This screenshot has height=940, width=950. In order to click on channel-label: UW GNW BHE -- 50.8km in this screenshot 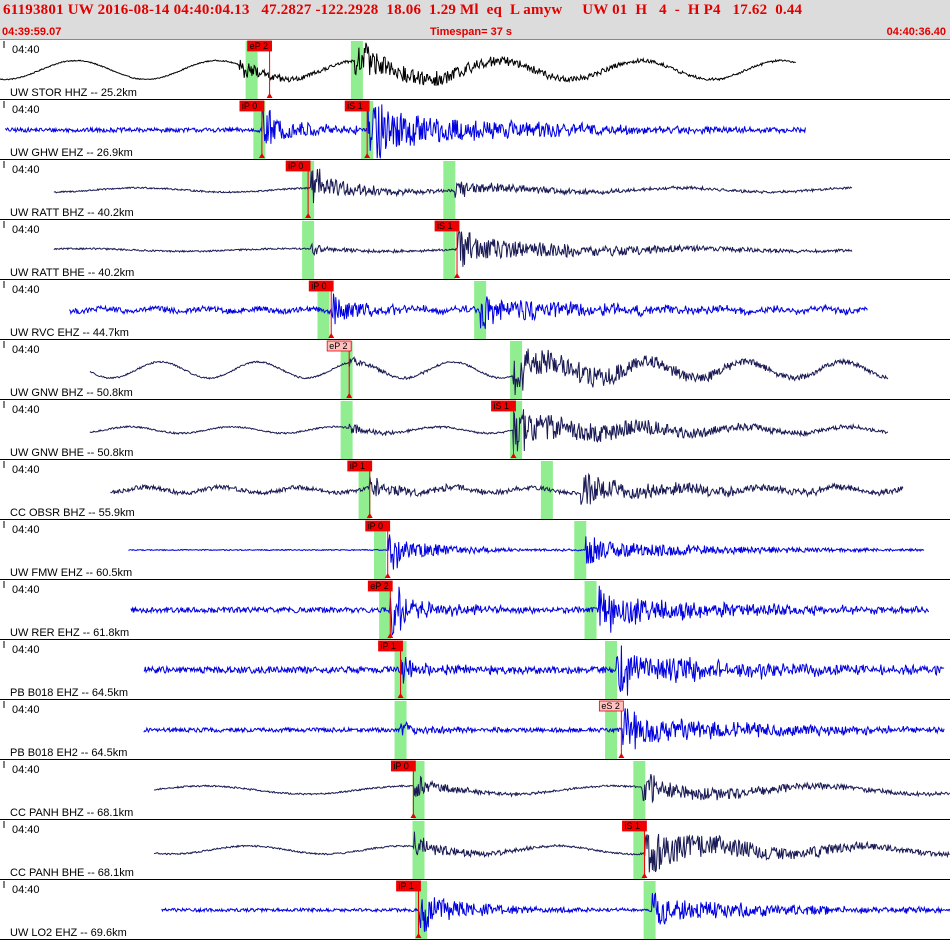, I will do `click(71, 453)`.